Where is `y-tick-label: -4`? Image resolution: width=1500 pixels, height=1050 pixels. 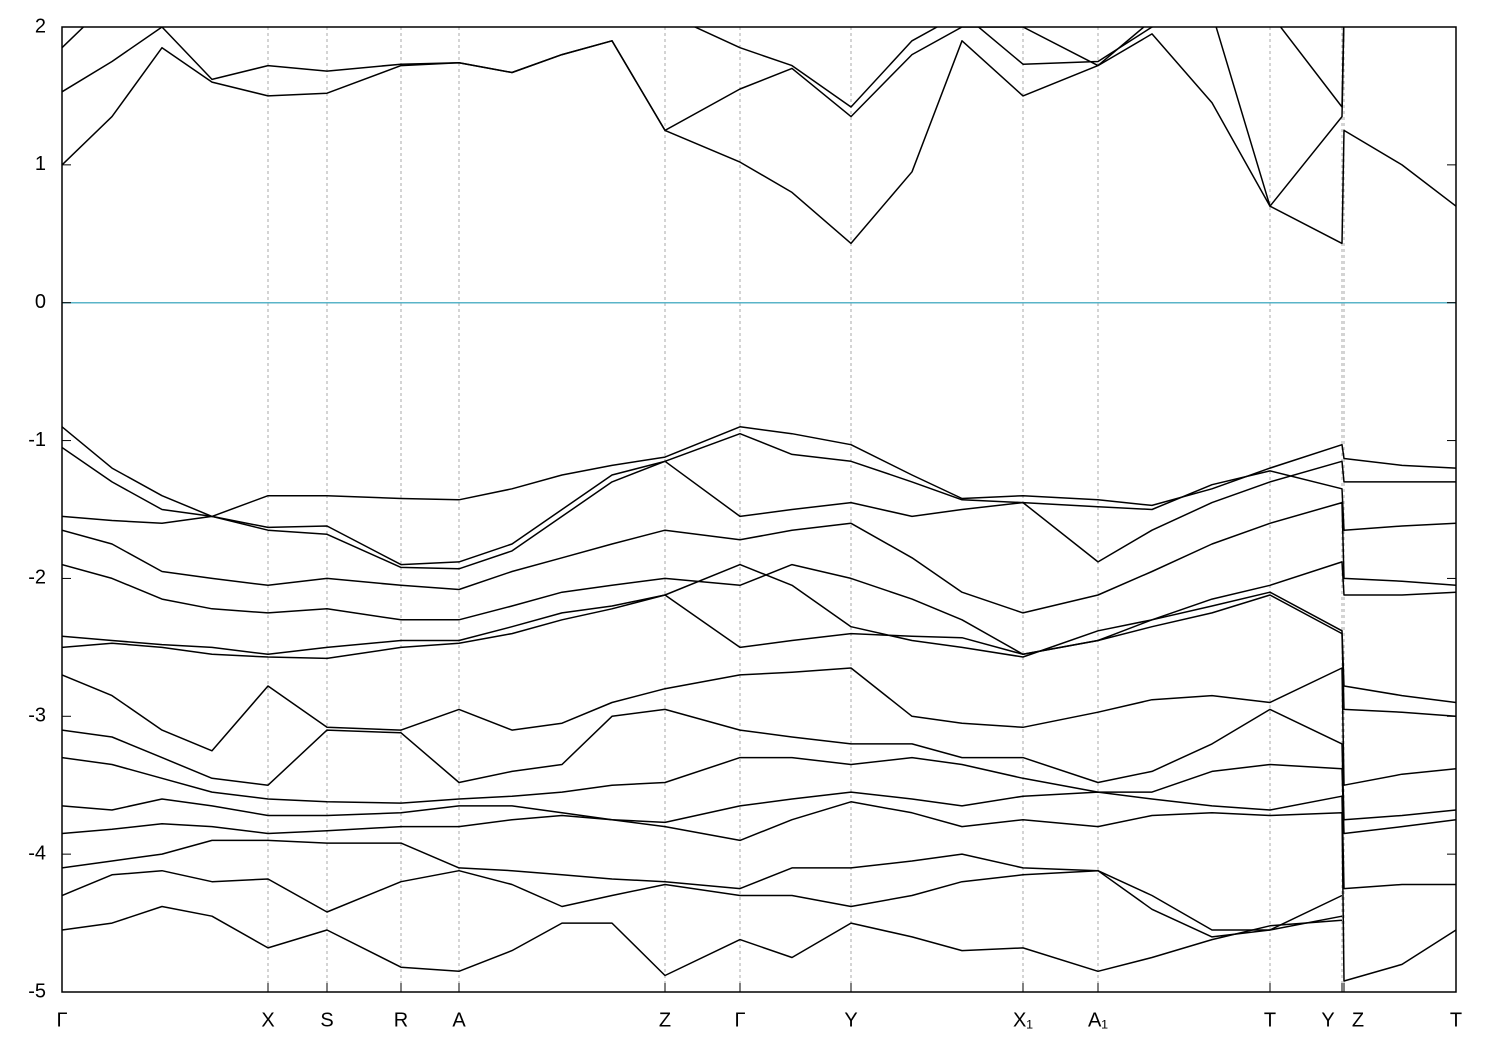
y-tick-label: -4 is located at coordinates (37, 853).